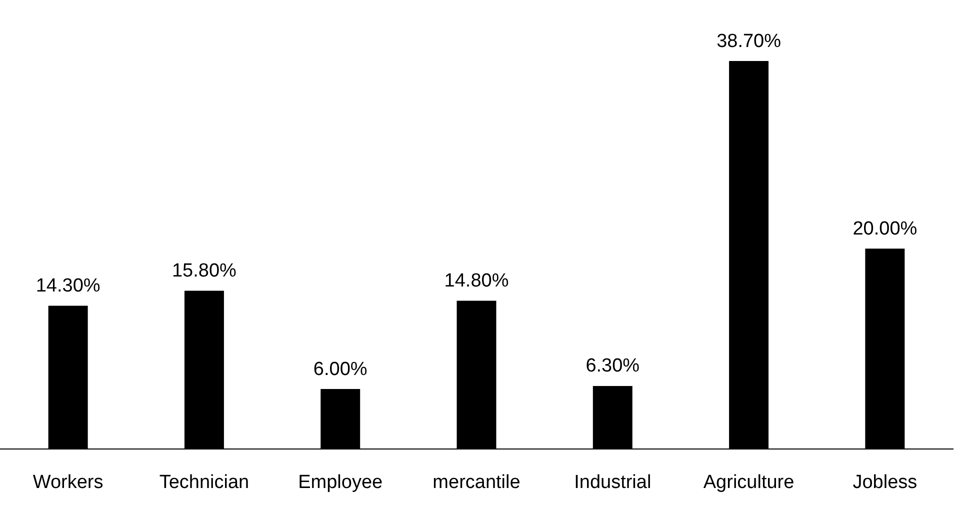 The image size is (965, 518). I want to click on data-label: 6.30%, so click(613, 366).